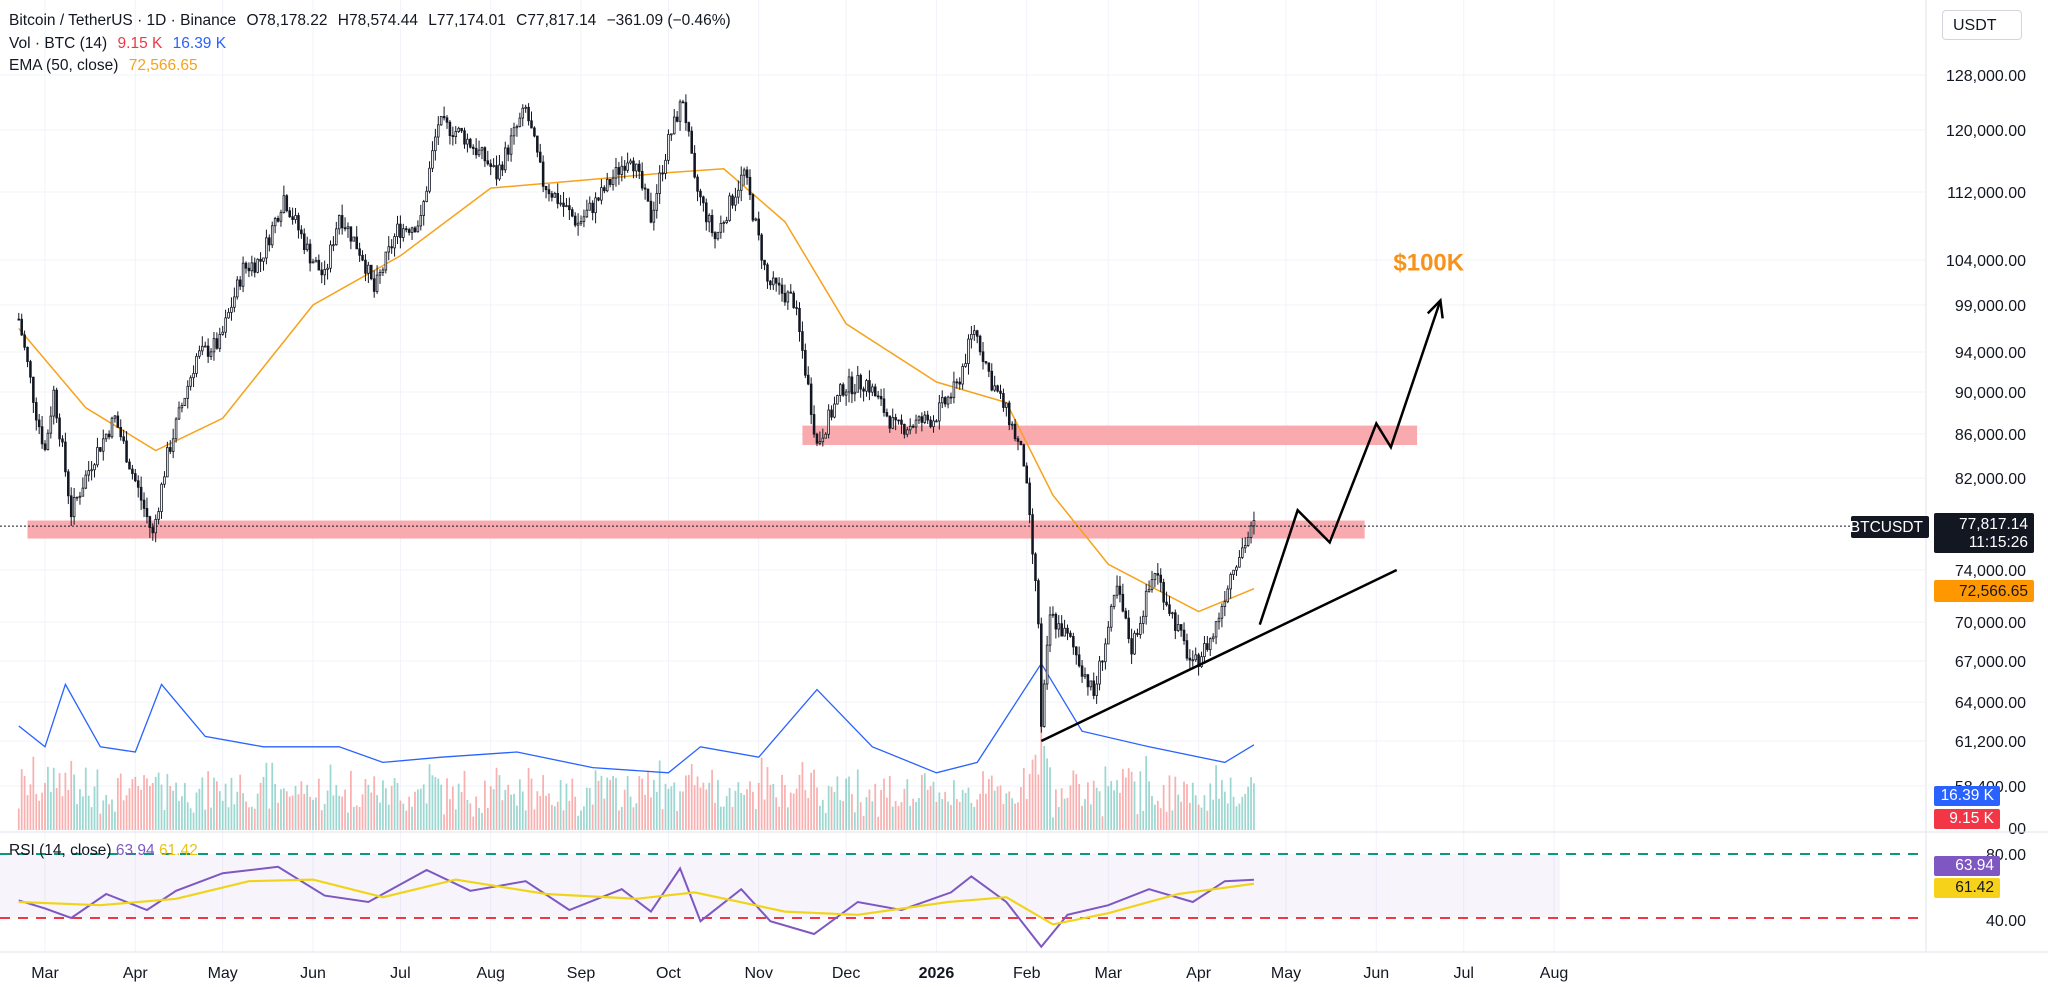 Image resolution: width=2048 pixels, height=987 pixels. What do you see at coordinates (103, 851) in the screenshot?
I see `rsi-legend: RSI (14, close) 63.94 61.42` at bounding box center [103, 851].